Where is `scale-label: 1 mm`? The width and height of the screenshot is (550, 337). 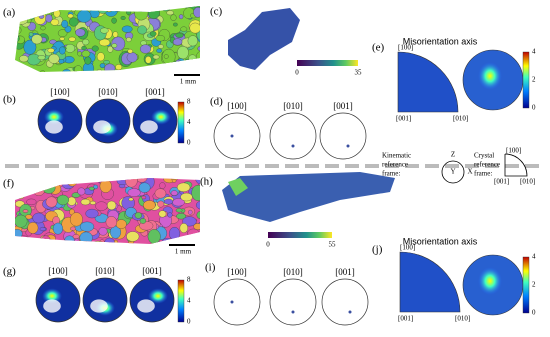
scale-label: 1 mm is located at coordinates (188, 82).